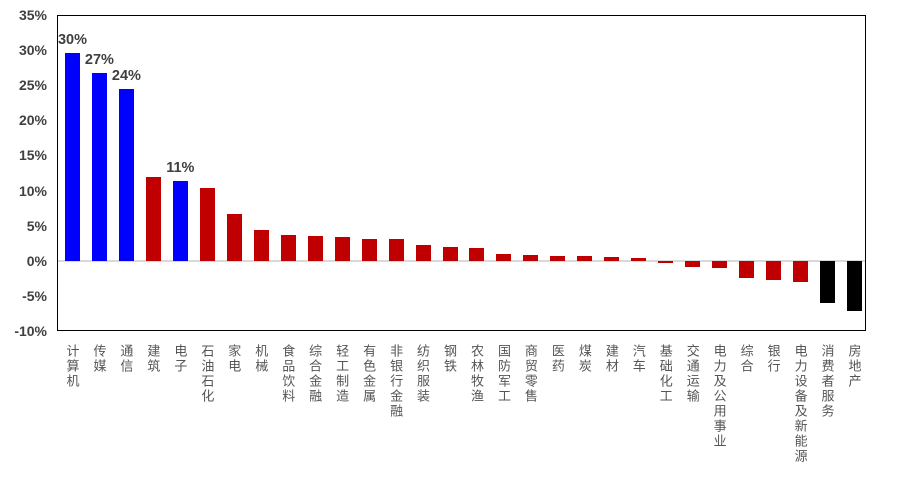  I want to click on bar-商贸零售, so click(531, 258).